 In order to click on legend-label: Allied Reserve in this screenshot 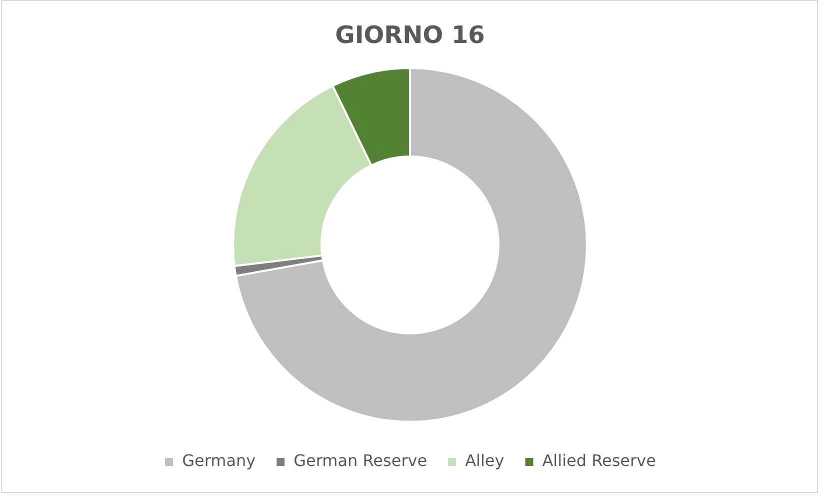, I will do `click(599, 460)`.